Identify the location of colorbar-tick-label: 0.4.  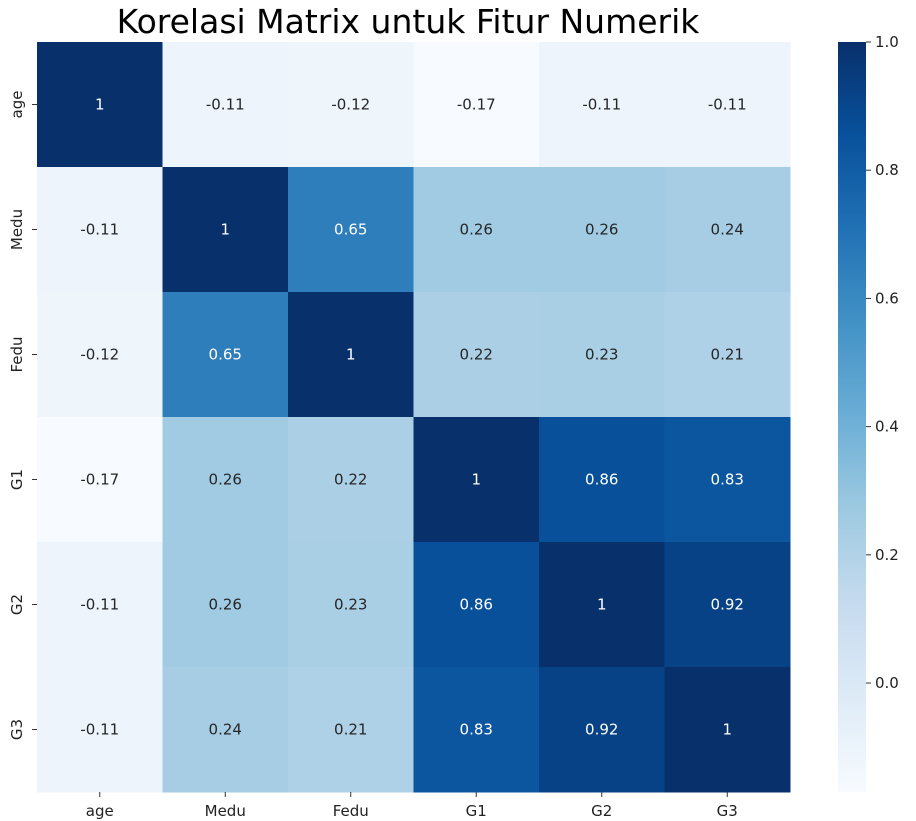
(887, 427).